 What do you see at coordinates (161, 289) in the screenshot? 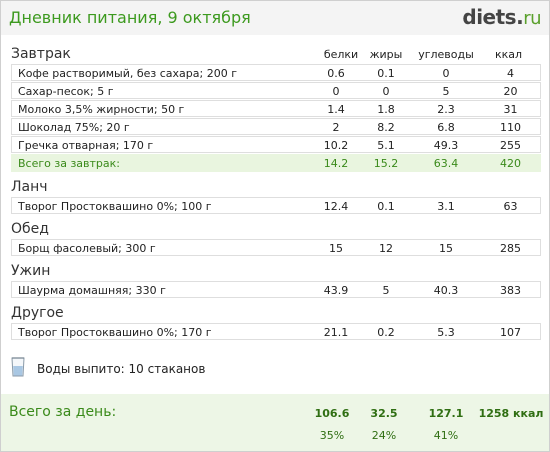
I see `food-name: Шаурма домашняя; 330 г` at bounding box center [161, 289].